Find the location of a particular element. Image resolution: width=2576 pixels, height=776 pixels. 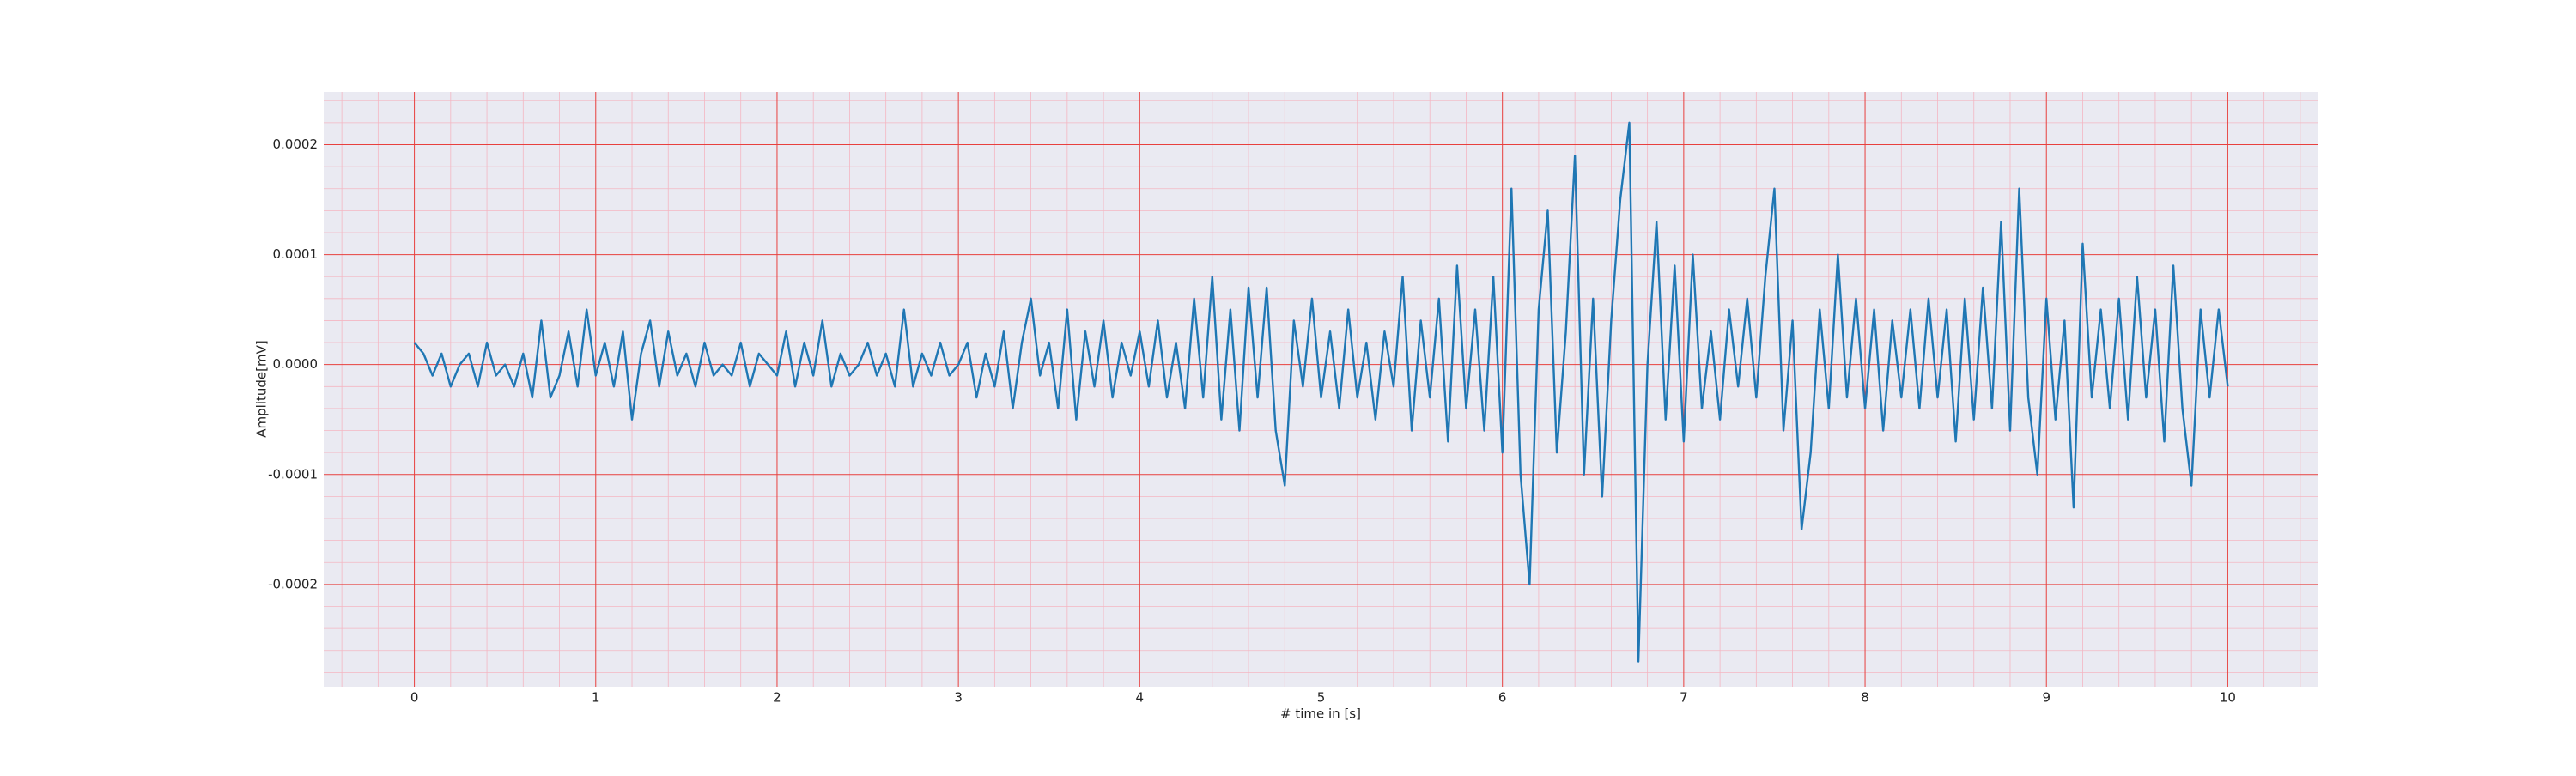

y-axis-label: Amplitude[mV] is located at coordinates (262, 388).